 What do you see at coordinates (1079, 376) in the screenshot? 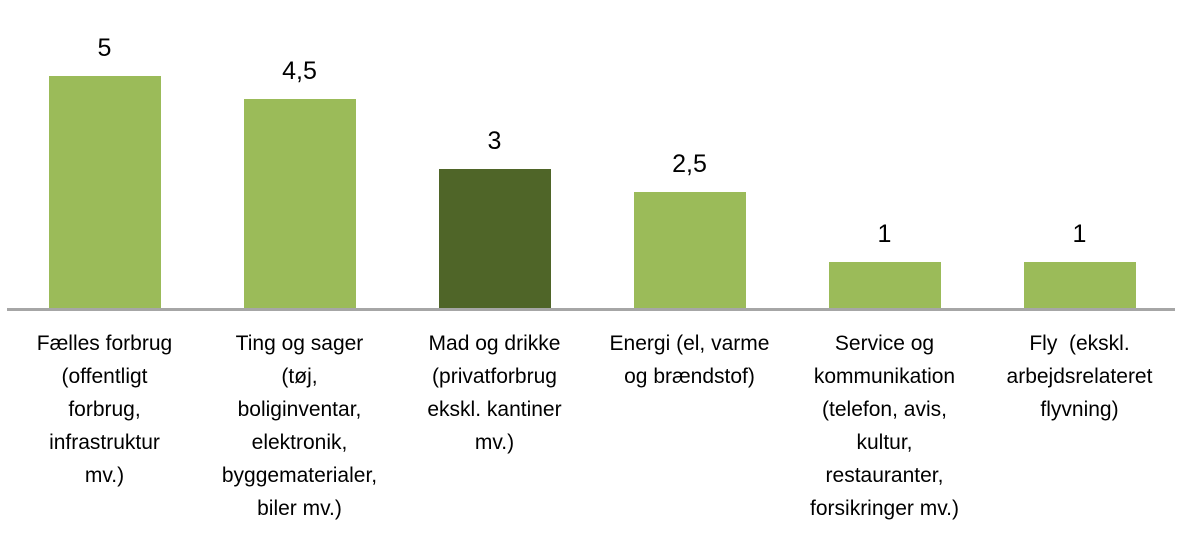
I see `category-label: Fly (ekskl. arbejdsrelateret flyvning)` at bounding box center [1079, 376].